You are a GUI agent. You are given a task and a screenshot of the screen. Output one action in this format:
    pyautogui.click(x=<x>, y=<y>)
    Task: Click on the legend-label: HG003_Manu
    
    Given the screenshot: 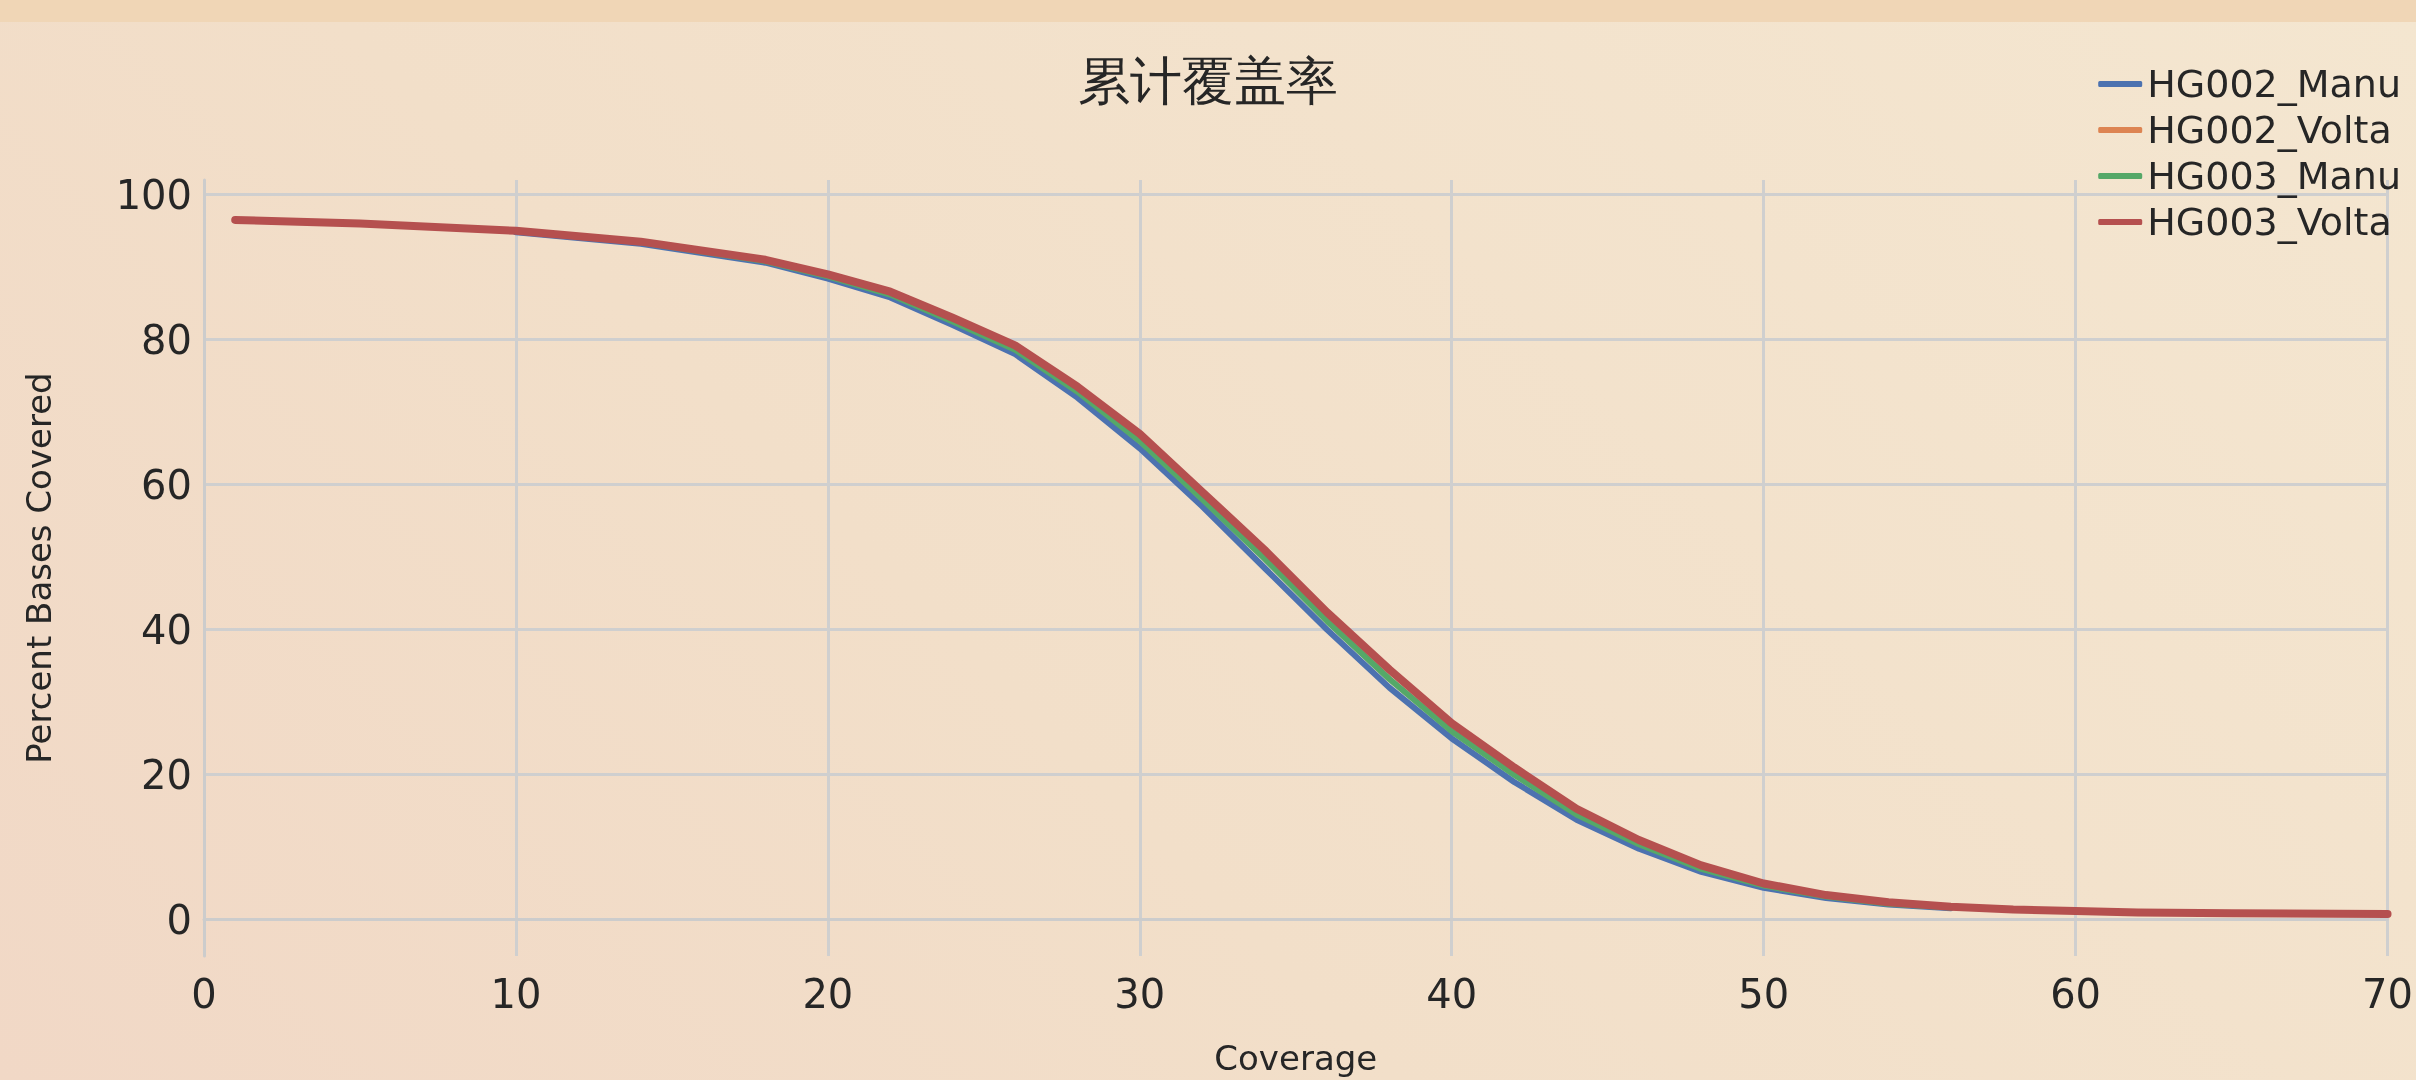 What is the action you would take?
    pyautogui.click(x=2274, y=176)
    